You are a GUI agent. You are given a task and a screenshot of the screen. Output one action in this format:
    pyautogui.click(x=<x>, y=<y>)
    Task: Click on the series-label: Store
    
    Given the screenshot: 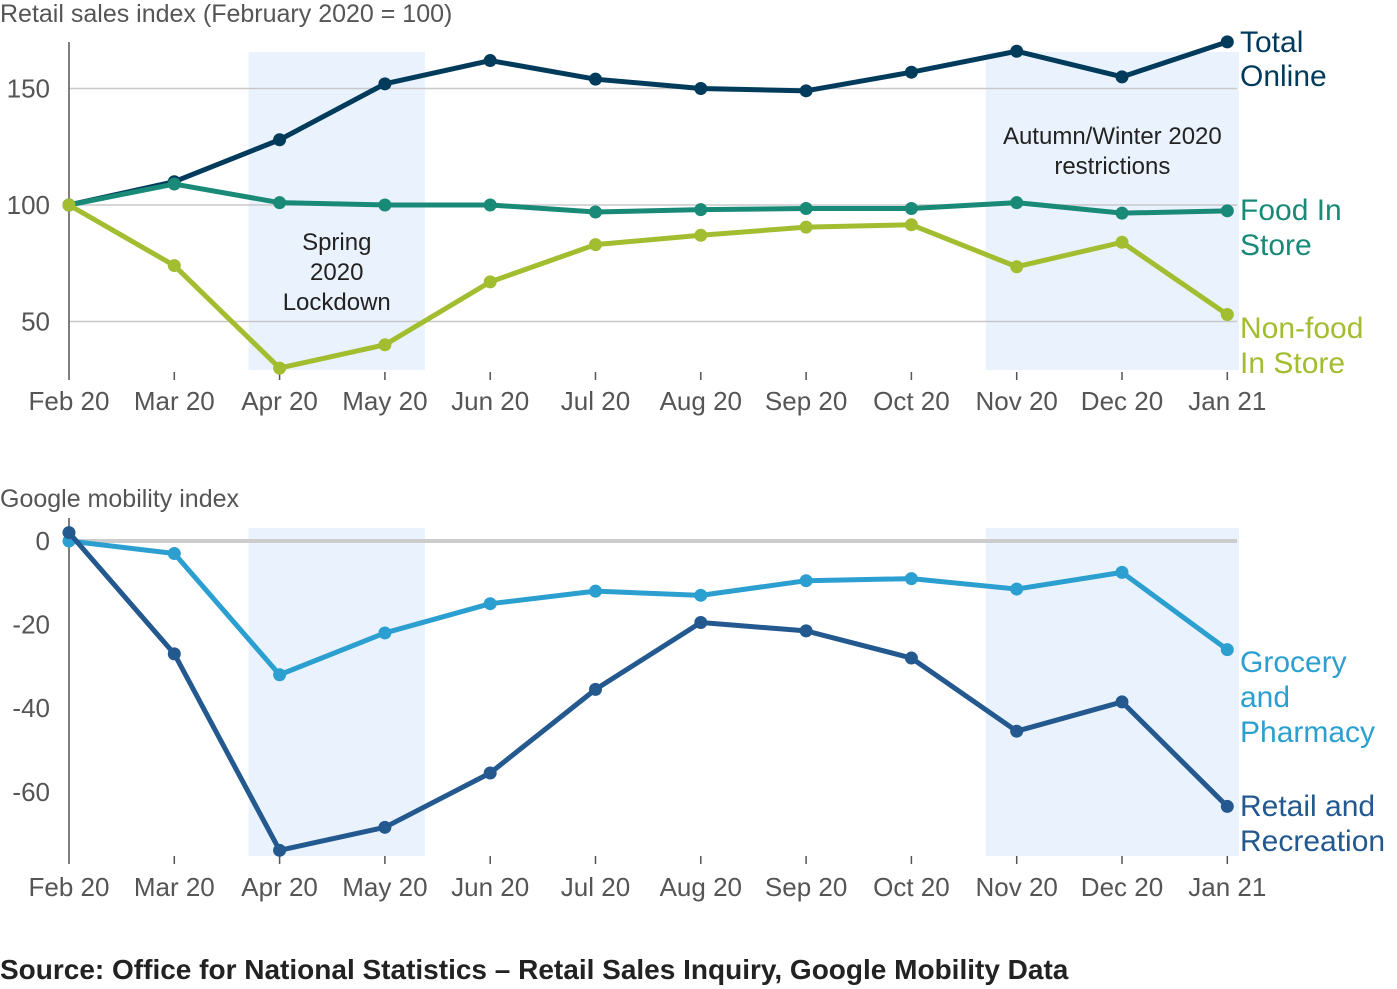 What is the action you would take?
    pyautogui.click(x=1276, y=245)
    